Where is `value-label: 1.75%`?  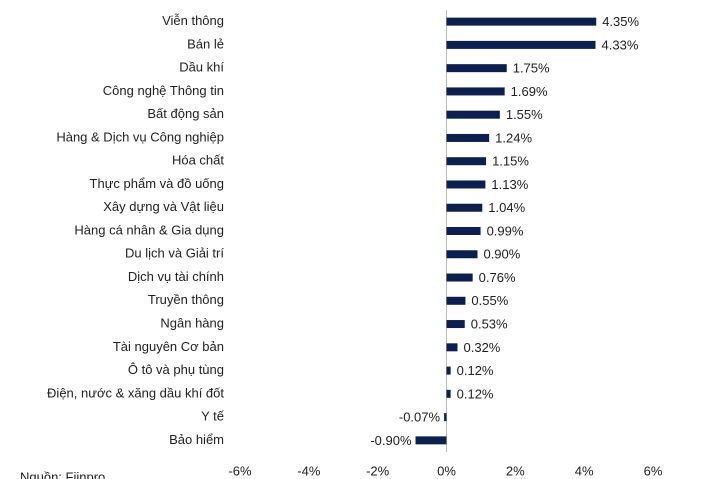 value-label: 1.75% is located at coordinates (531, 68).